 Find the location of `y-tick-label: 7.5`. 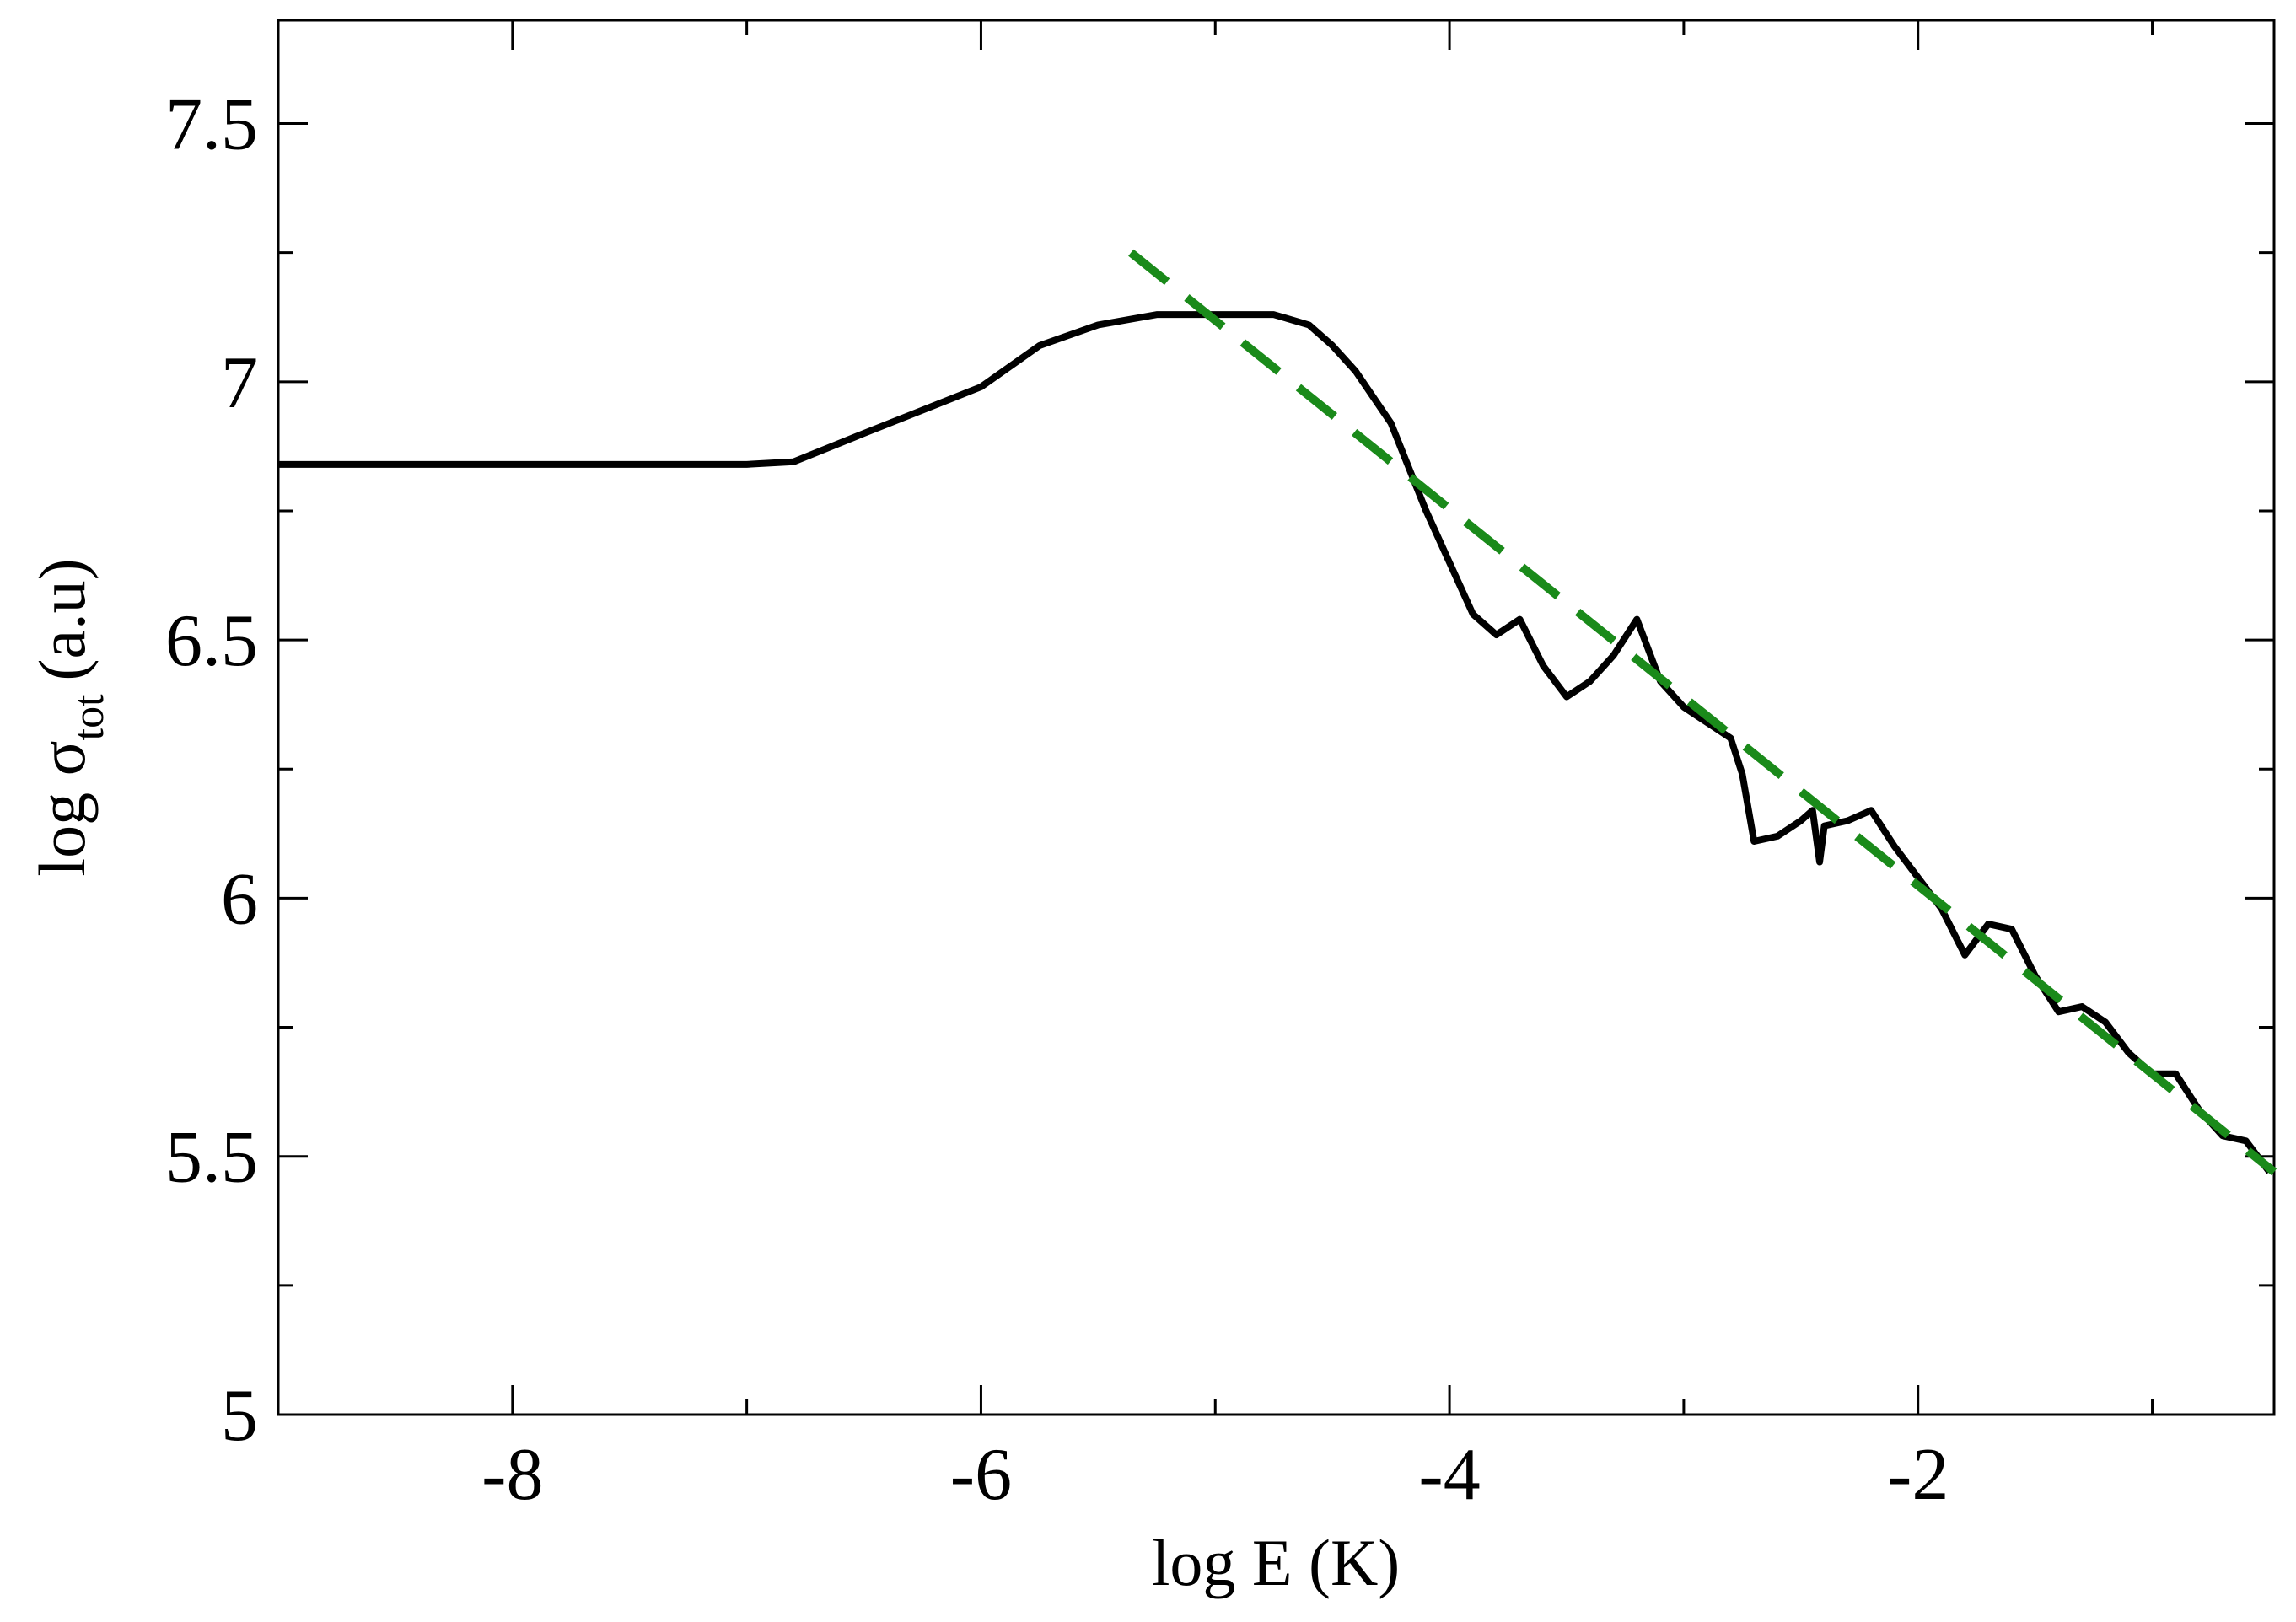

y-tick-label: 7.5 is located at coordinates (211, 125).